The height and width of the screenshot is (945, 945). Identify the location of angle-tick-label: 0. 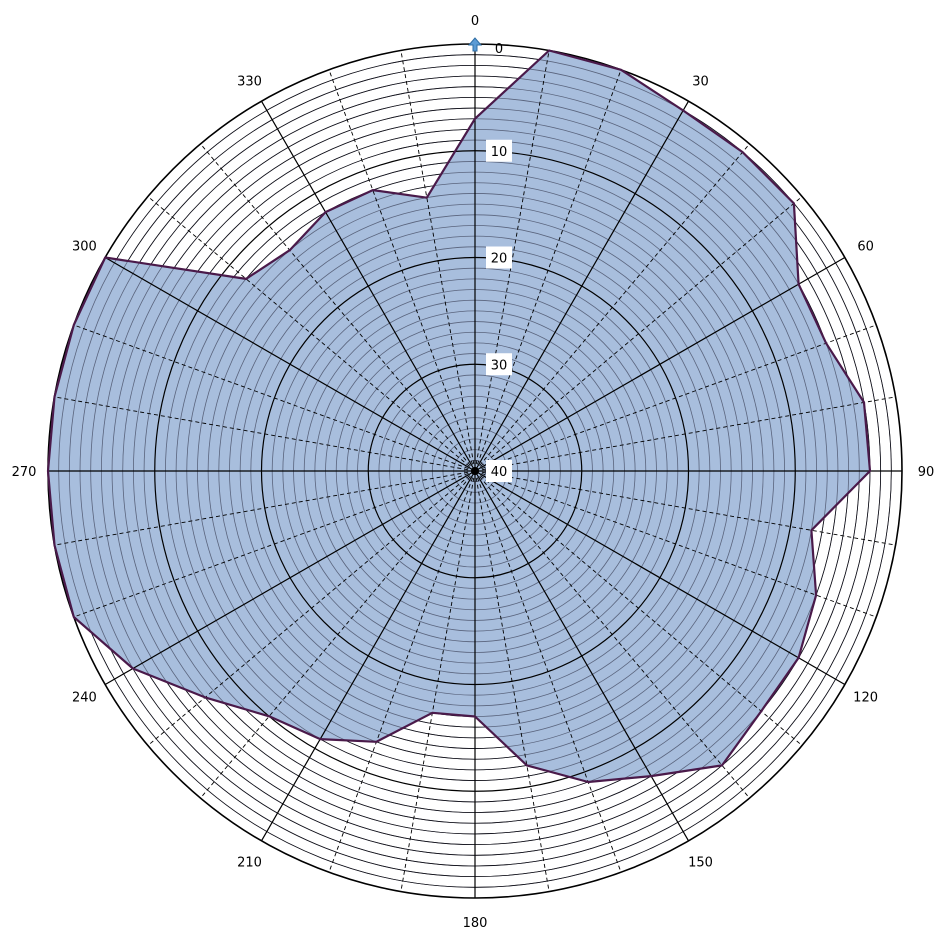
(475, 21).